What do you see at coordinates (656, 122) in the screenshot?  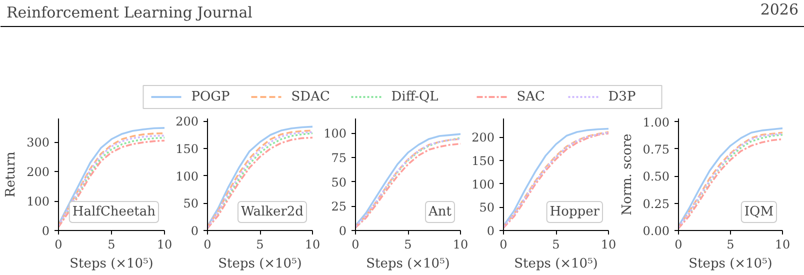 I see `y-tick-label: 1.00` at bounding box center [656, 122].